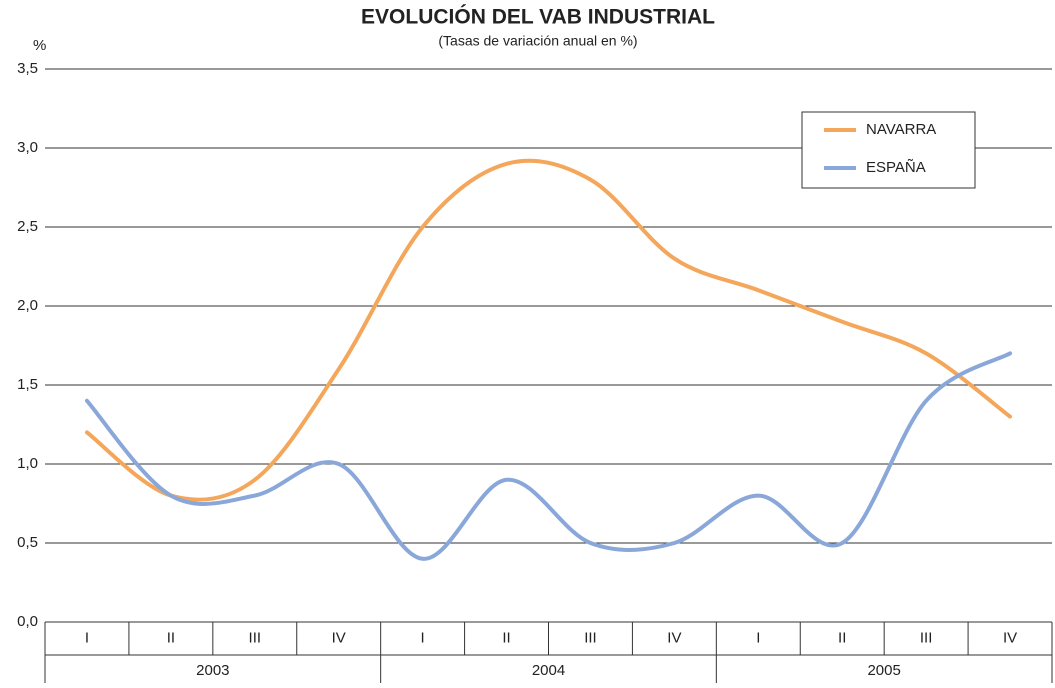 Image resolution: width=1055 pixels, height=688 pixels. Describe the element at coordinates (27, 542) in the screenshot. I see `y-tick-label: 0,5` at that location.